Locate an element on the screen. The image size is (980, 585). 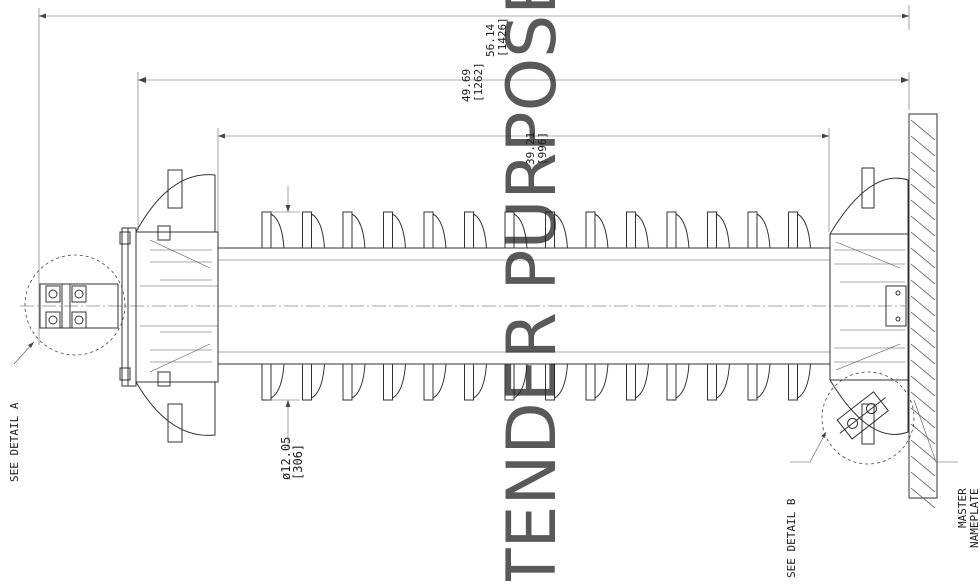
span-length-value: 49.69 is located at coordinates (466, 85).